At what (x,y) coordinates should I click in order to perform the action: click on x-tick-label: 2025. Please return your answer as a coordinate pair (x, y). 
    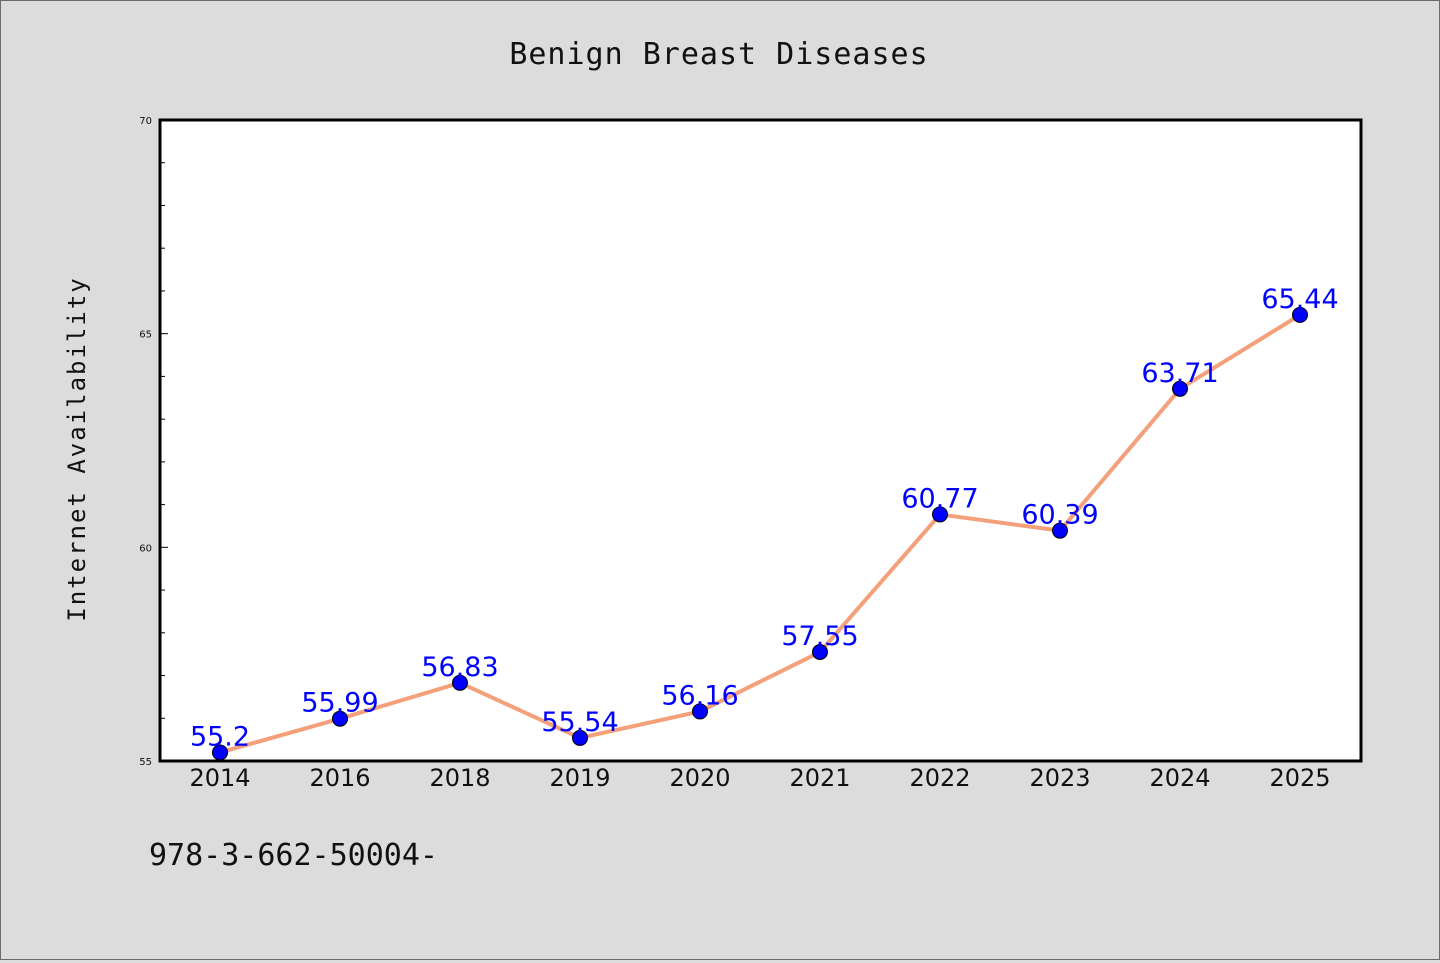
    Looking at the image, I should click on (1299, 778).